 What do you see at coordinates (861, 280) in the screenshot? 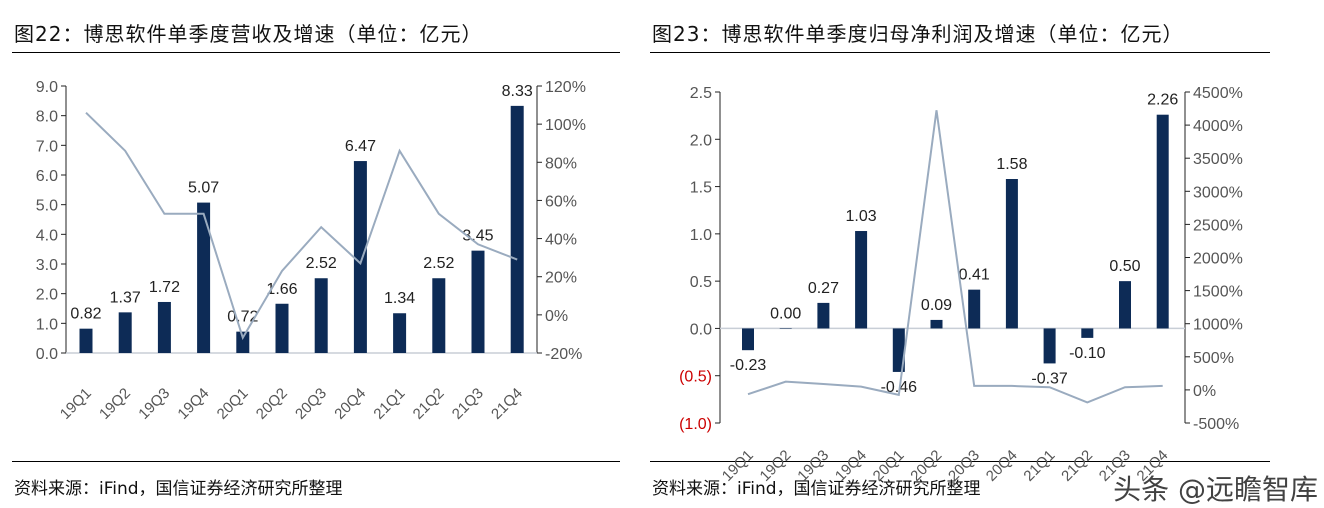
I see `bar-19Q4` at bounding box center [861, 280].